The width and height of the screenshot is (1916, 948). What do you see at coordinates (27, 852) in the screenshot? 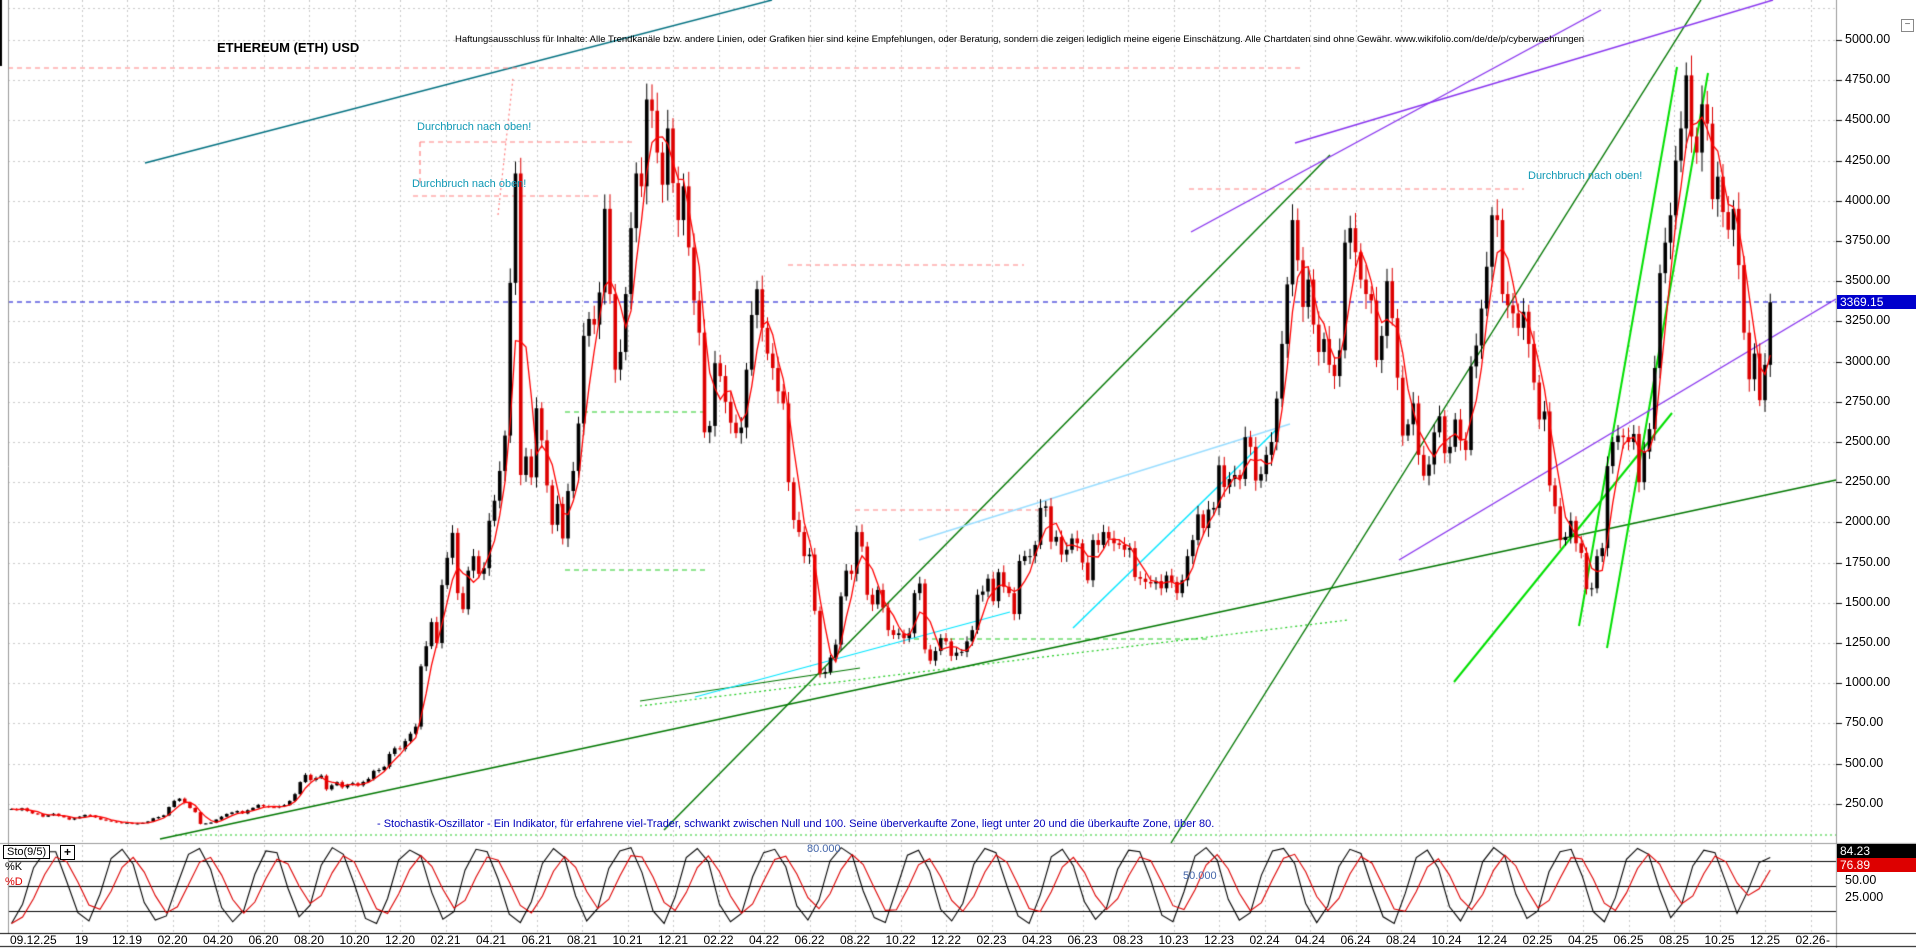
I see `stochastic-indicator-label: Sto(9/5)` at bounding box center [27, 852].